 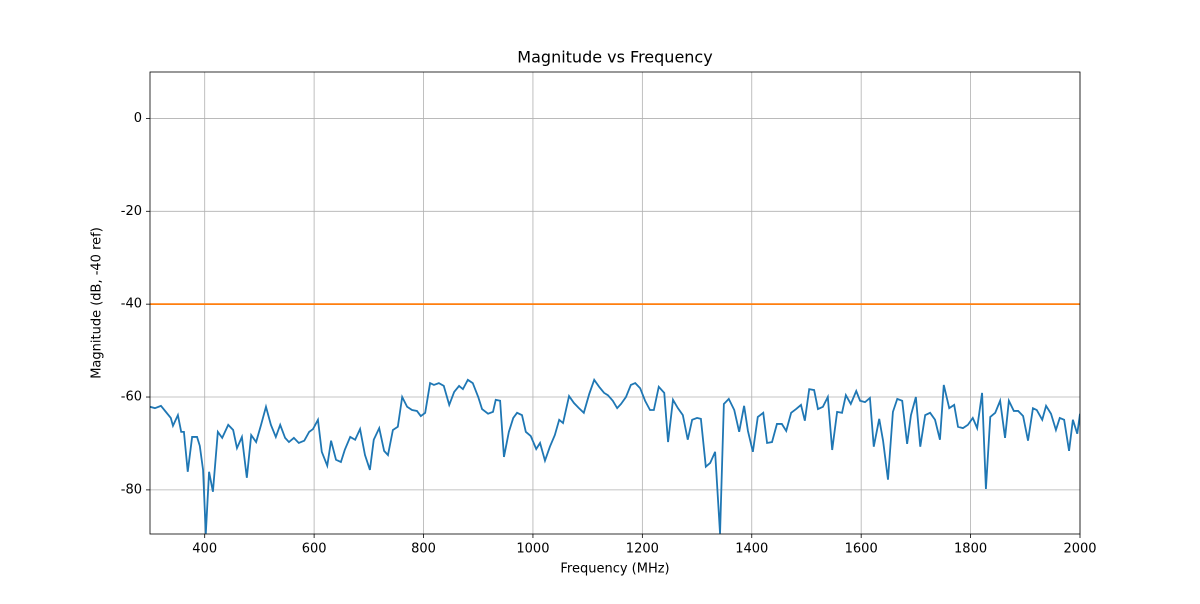 What do you see at coordinates (97, 303) in the screenshot?
I see `y-axis-label: Magnitude (dB, -40 ref)` at bounding box center [97, 303].